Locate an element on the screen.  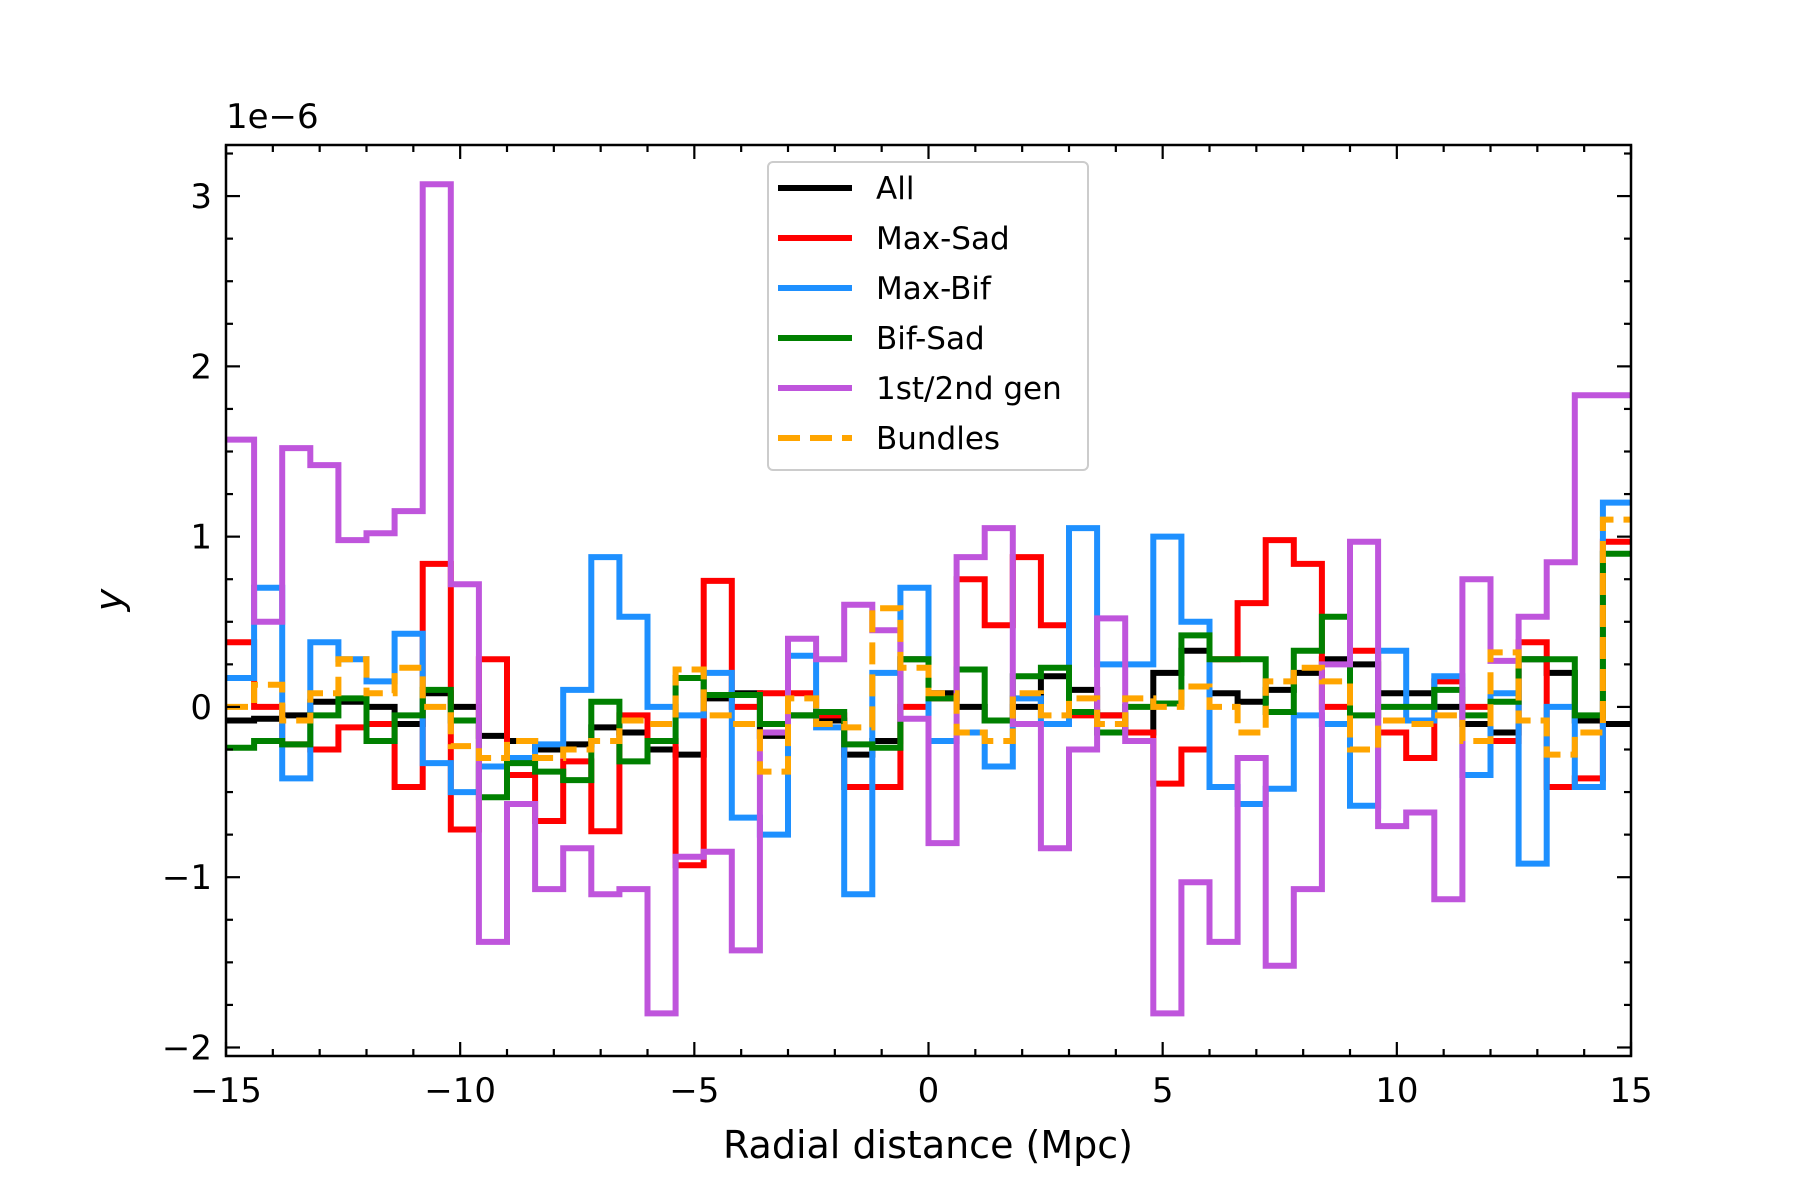
x-tick-label: 5 is located at coordinates (1163, 1091).